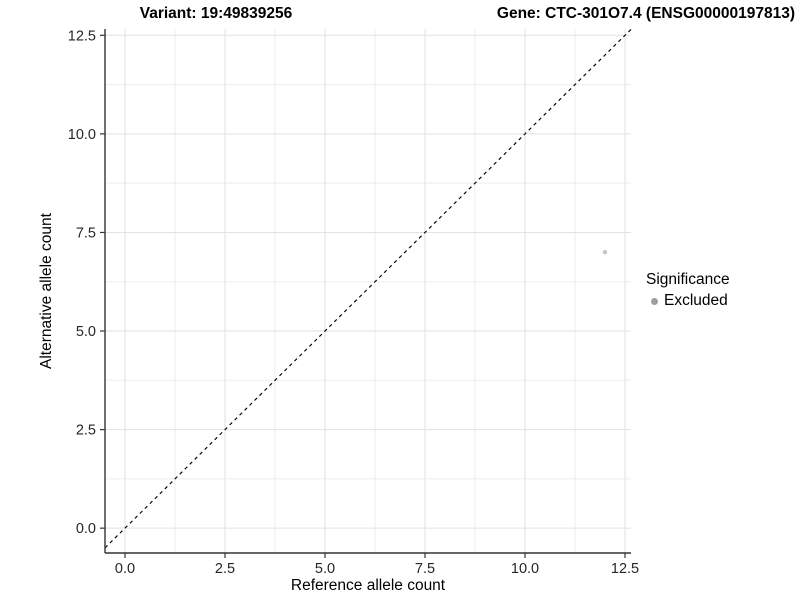 Image resolution: width=800 pixels, height=600 pixels. What do you see at coordinates (325, 569) in the screenshot?
I see `x-tick-label: 5.0` at bounding box center [325, 569].